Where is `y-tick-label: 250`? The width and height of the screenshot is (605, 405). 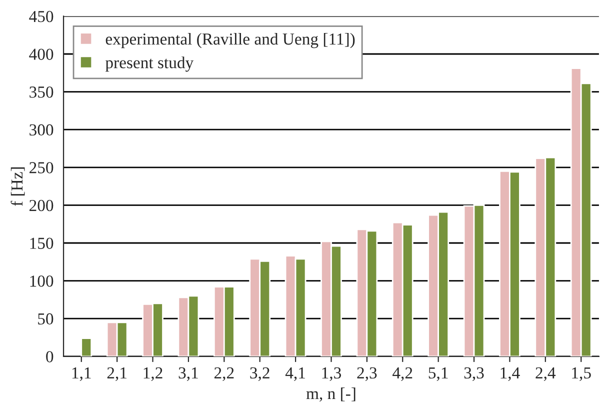
y-tick-label: 250 is located at coordinates (42, 168).